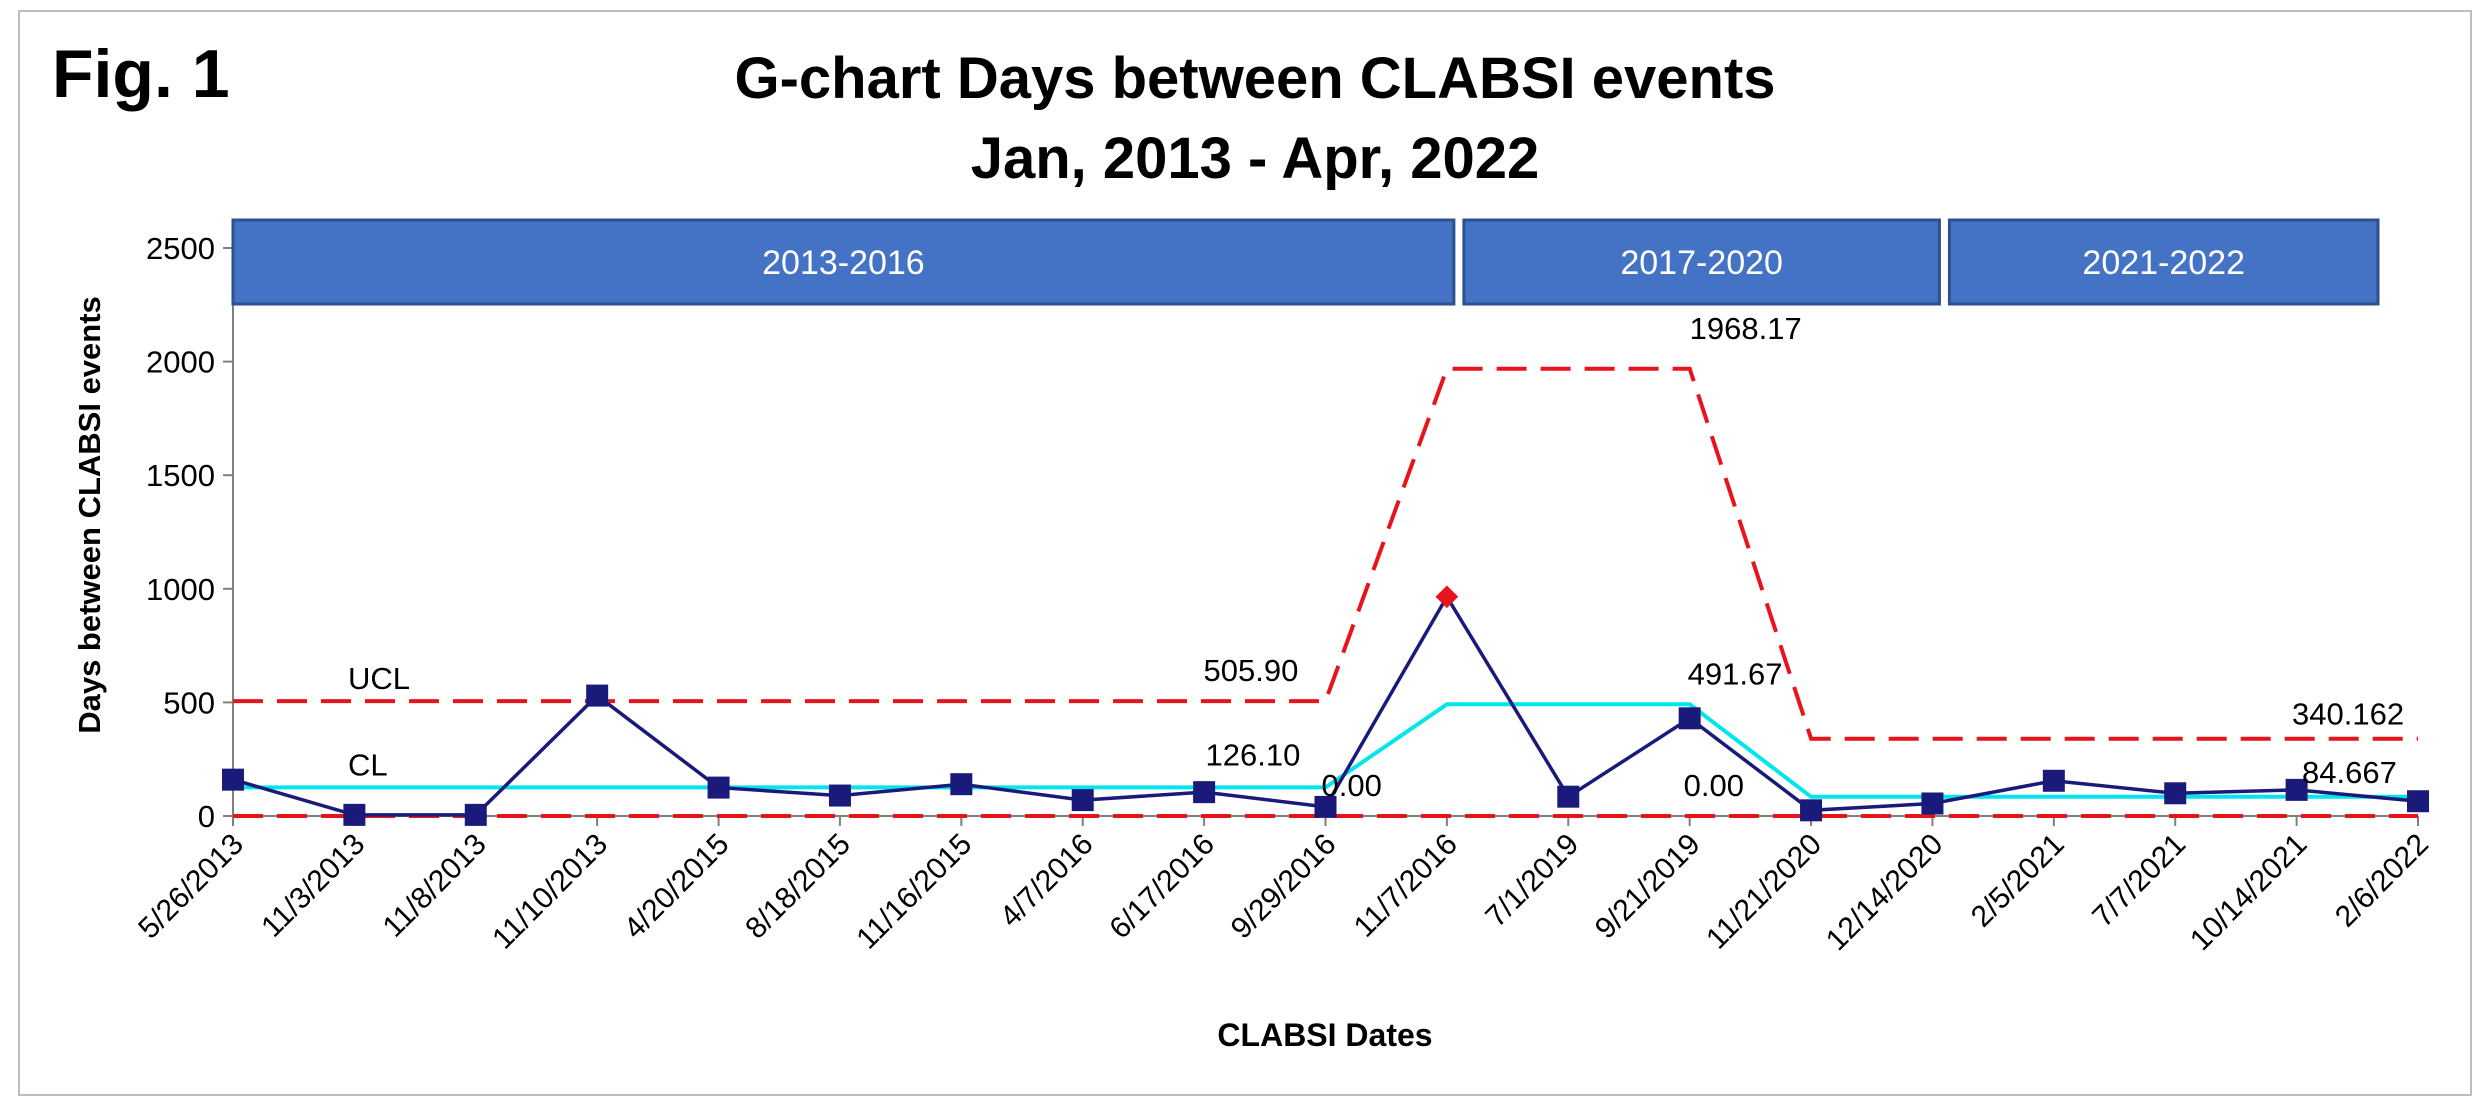 The image size is (2492, 1104). I want to click on x-tick-label: 4/20/2015, so click(677, 887).